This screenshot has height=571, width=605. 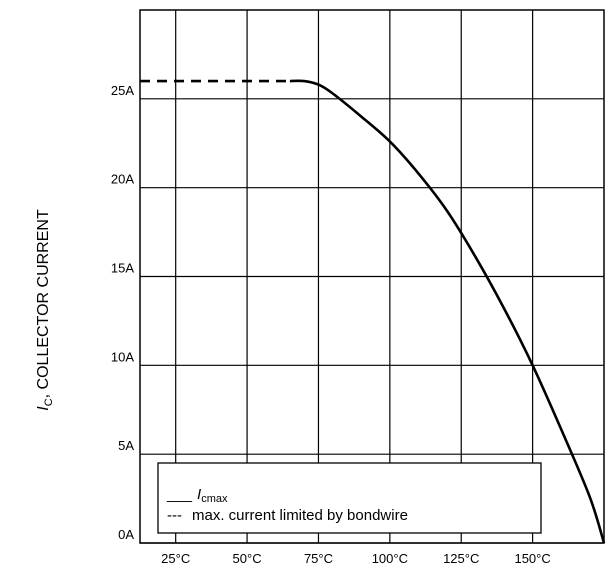 I want to click on y-tick-label: 15A, so click(x=122, y=268).